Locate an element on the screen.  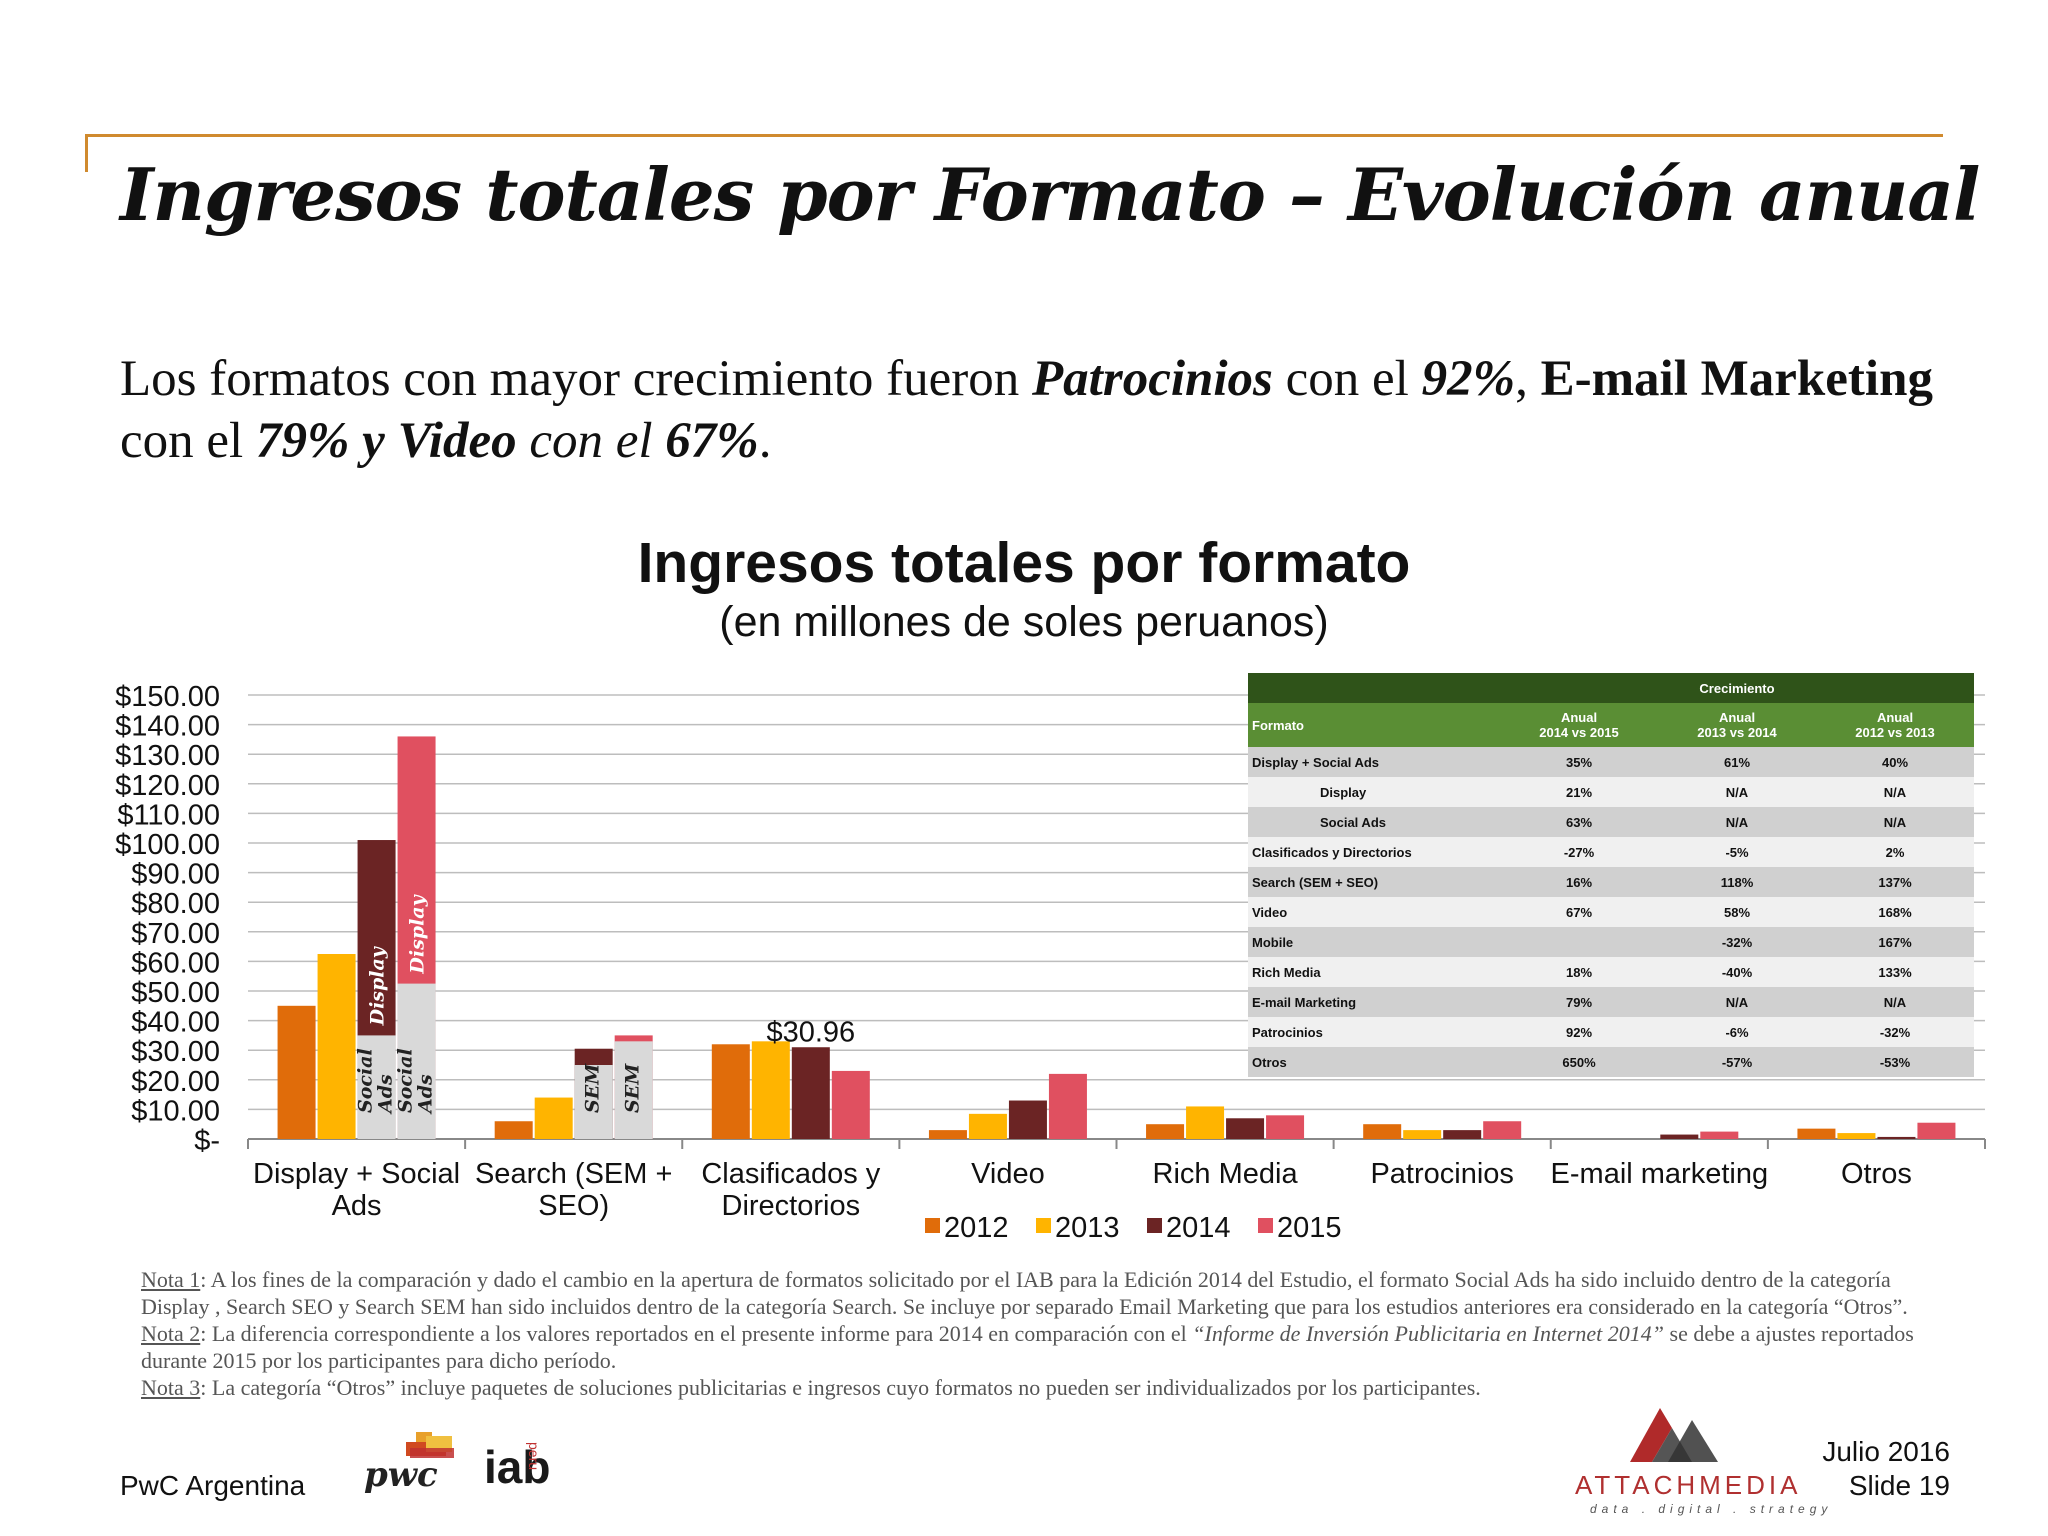
table-cell: 118% is located at coordinates (1737, 882).